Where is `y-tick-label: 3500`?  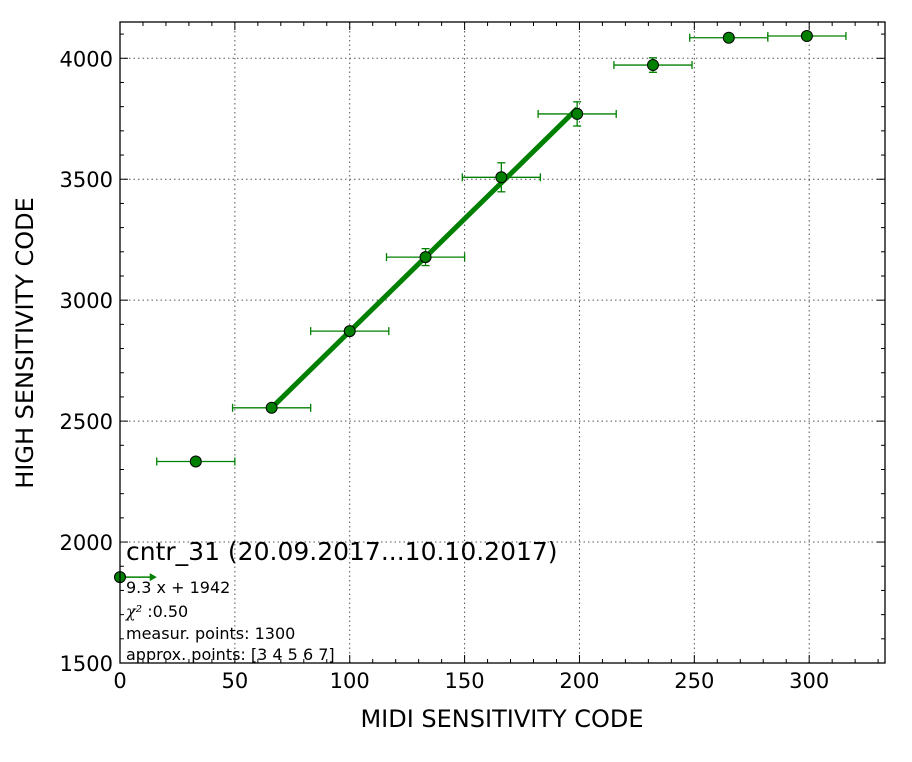
y-tick-label: 3500 is located at coordinates (86, 180).